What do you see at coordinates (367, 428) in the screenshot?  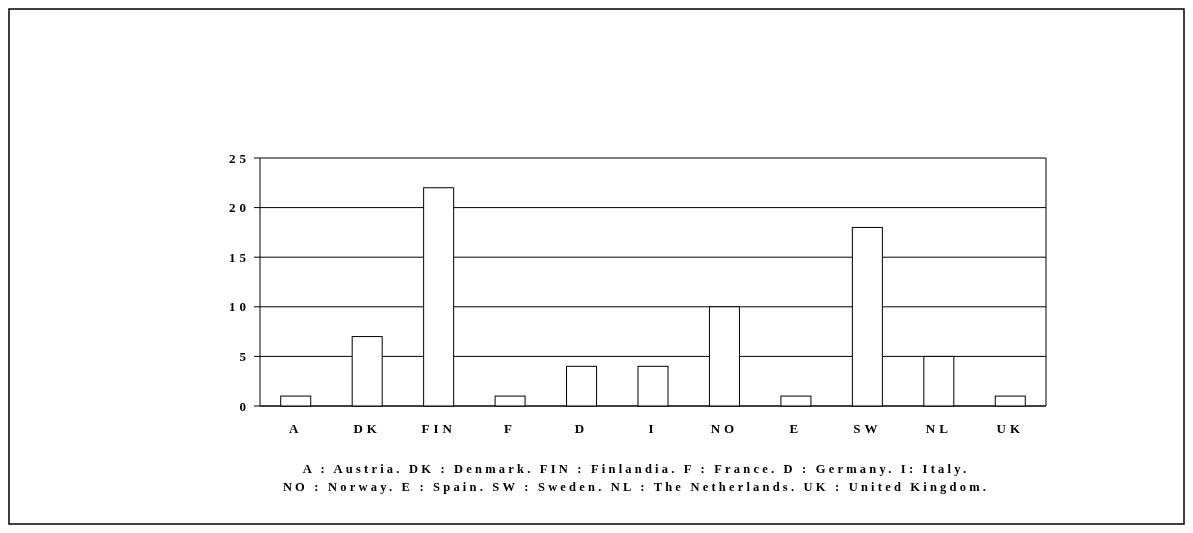 I see `x-tick-label: DK` at bounding box center [367, 428].